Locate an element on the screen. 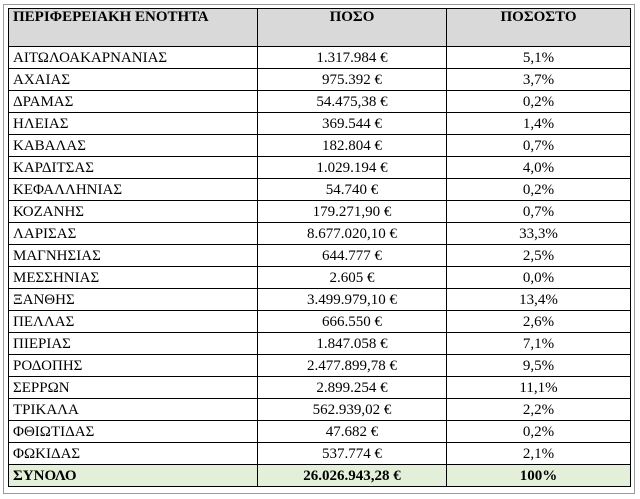  amount-cell: 3.499.979,10 € is located at coordinates (352, 299).